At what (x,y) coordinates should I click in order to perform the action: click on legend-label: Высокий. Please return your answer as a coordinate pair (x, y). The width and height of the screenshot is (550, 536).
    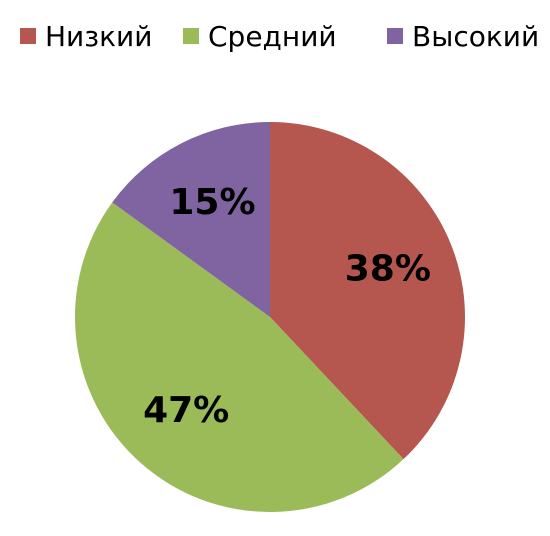
    Looking at the image, I should click on (475, 36).